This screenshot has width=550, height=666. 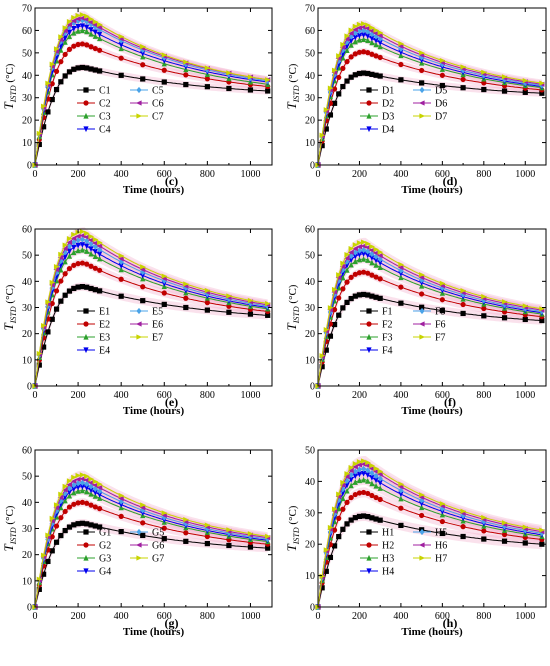 I want to click on data-point-E4, so click(x=91, y=249).